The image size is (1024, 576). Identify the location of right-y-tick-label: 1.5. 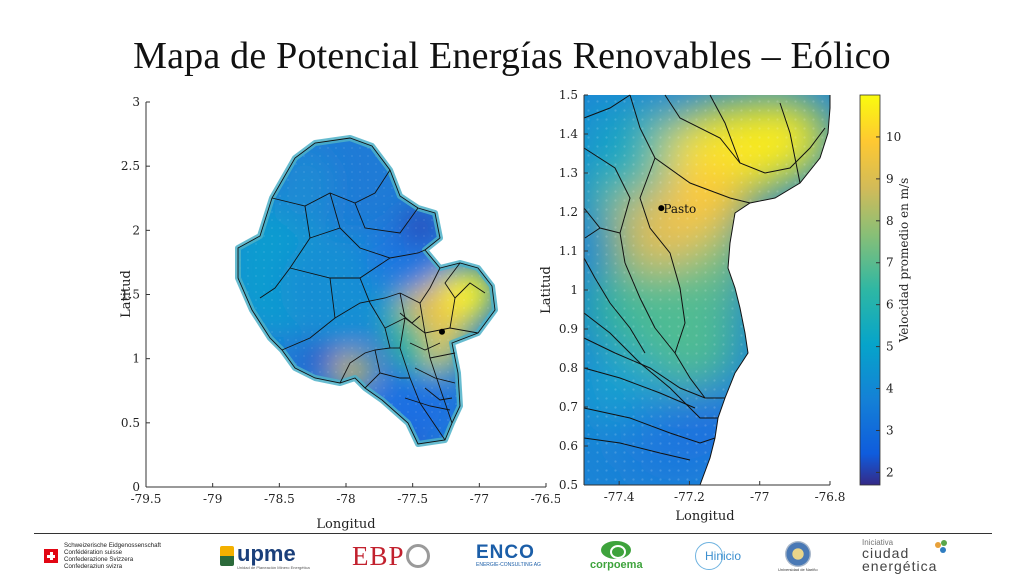
(568, 95).